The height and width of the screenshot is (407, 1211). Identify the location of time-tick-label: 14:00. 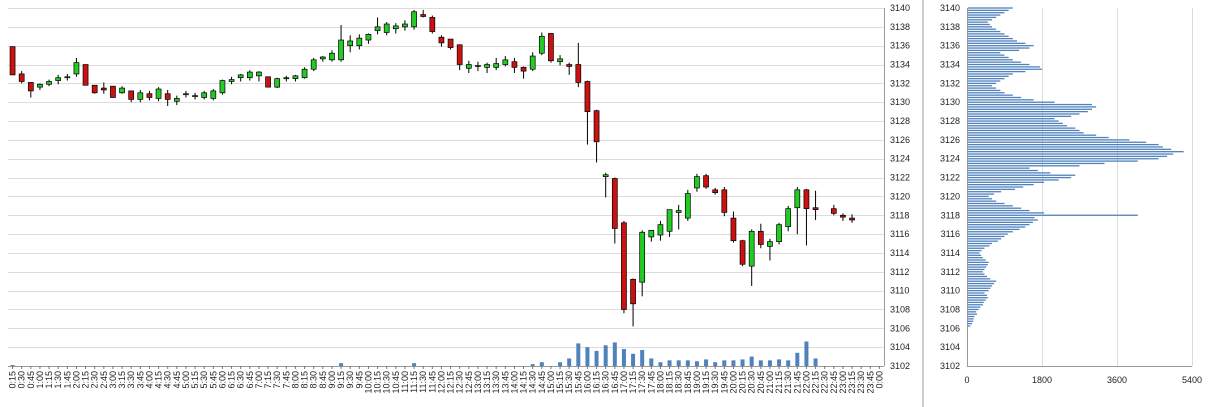
(514, 382).